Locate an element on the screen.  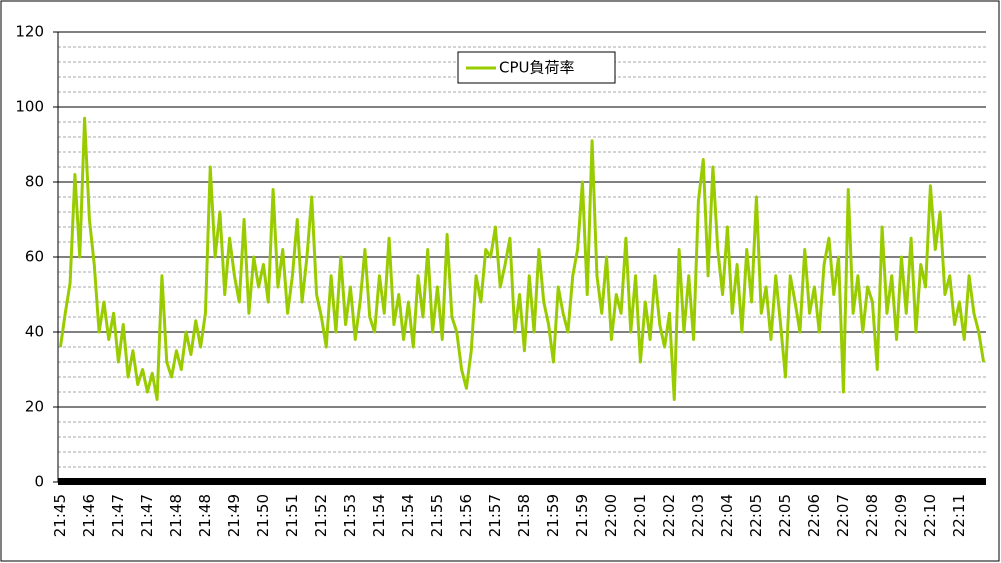
x-tick-label: 21:55 is located at coordinates (437, 515).